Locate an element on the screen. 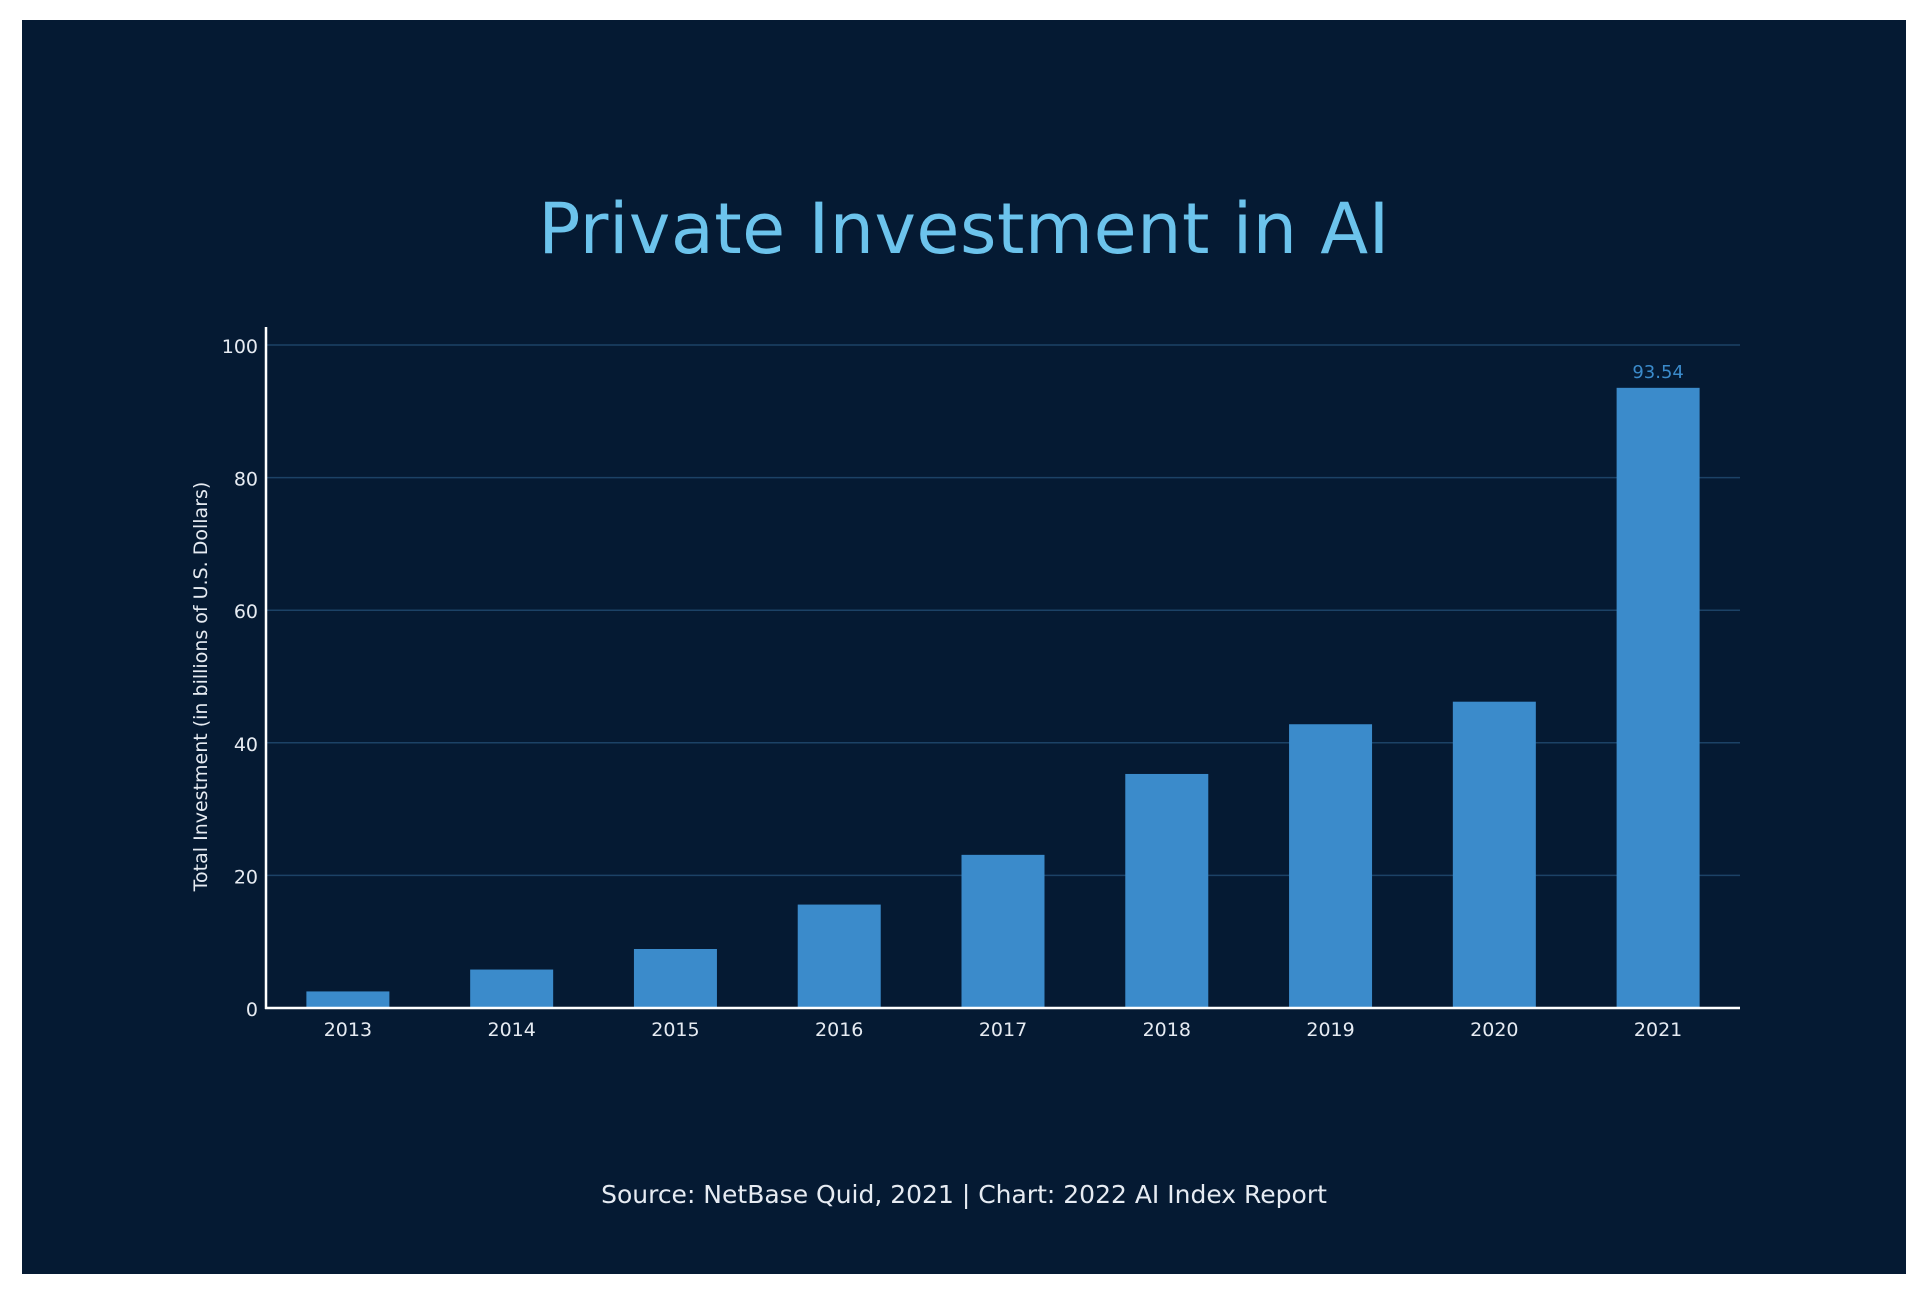 The height and width of the screenshot is (1298, 1928). x-tick-label-2019: 2019 is located at coordinates (1330, 1030).